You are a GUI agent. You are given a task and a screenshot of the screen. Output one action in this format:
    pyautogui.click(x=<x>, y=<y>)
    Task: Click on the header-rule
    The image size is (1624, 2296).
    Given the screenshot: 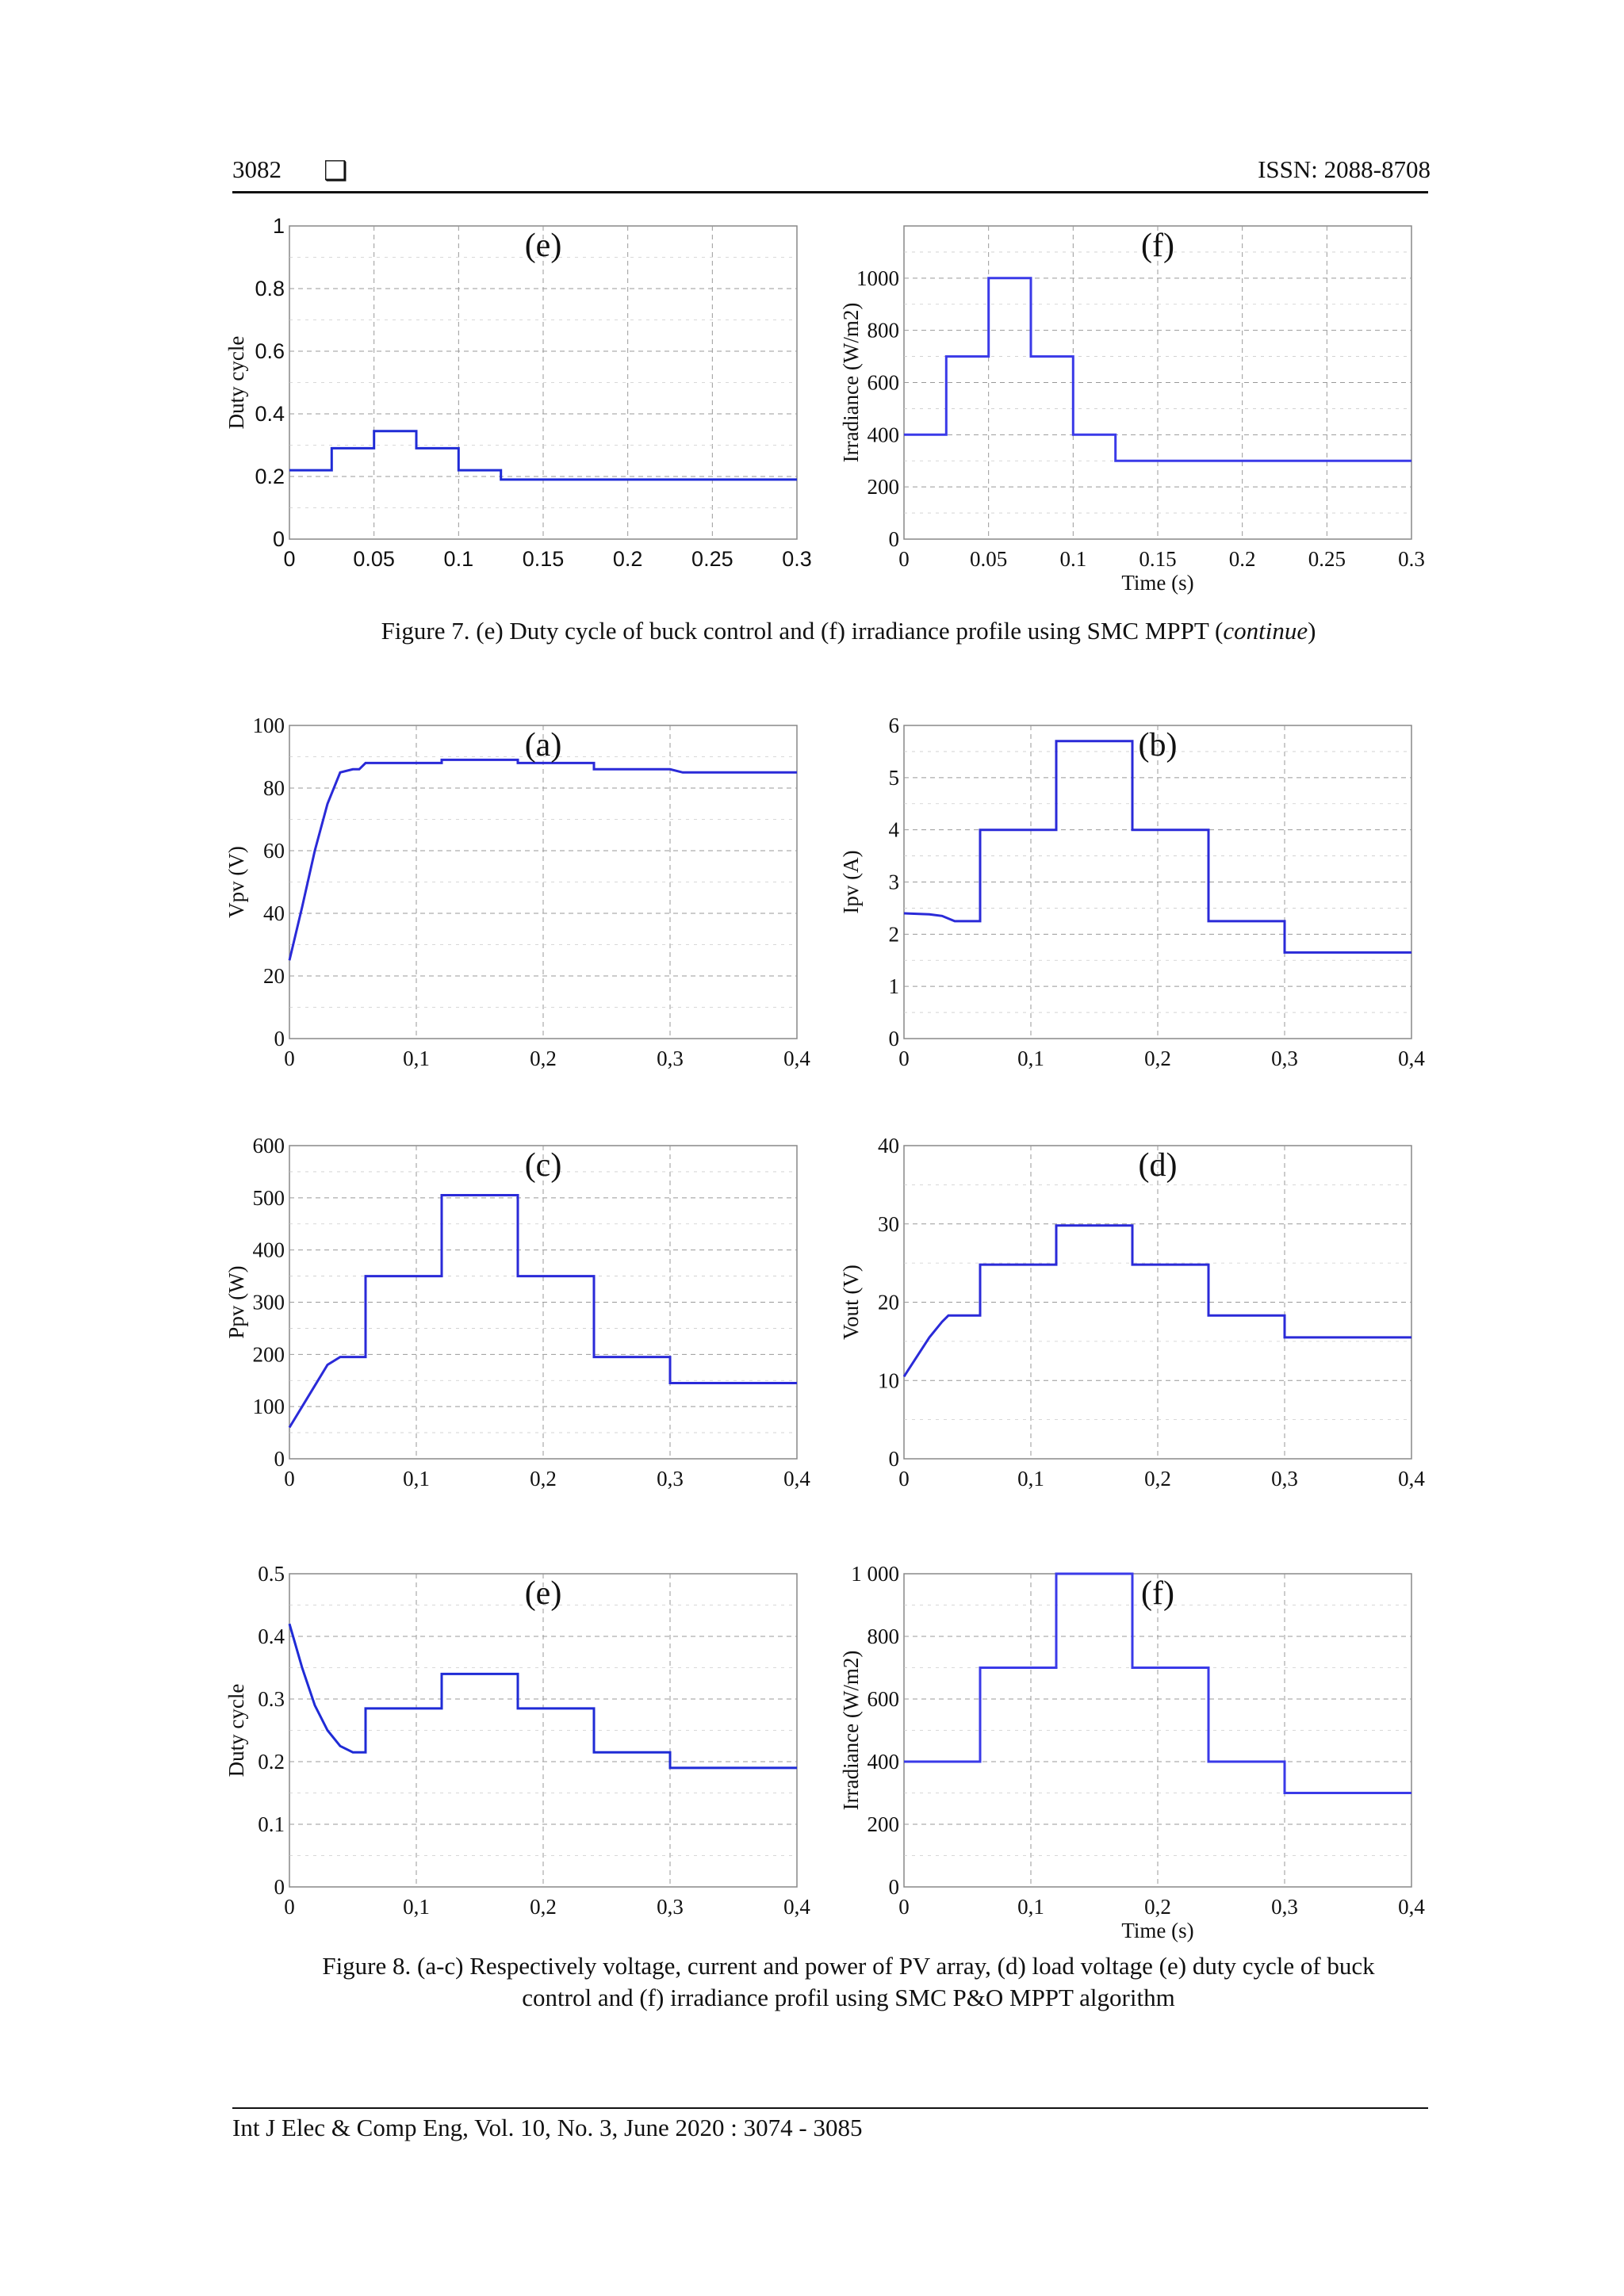 What is the action you would take?
    pyautogui.click(x=830, y=192)
    